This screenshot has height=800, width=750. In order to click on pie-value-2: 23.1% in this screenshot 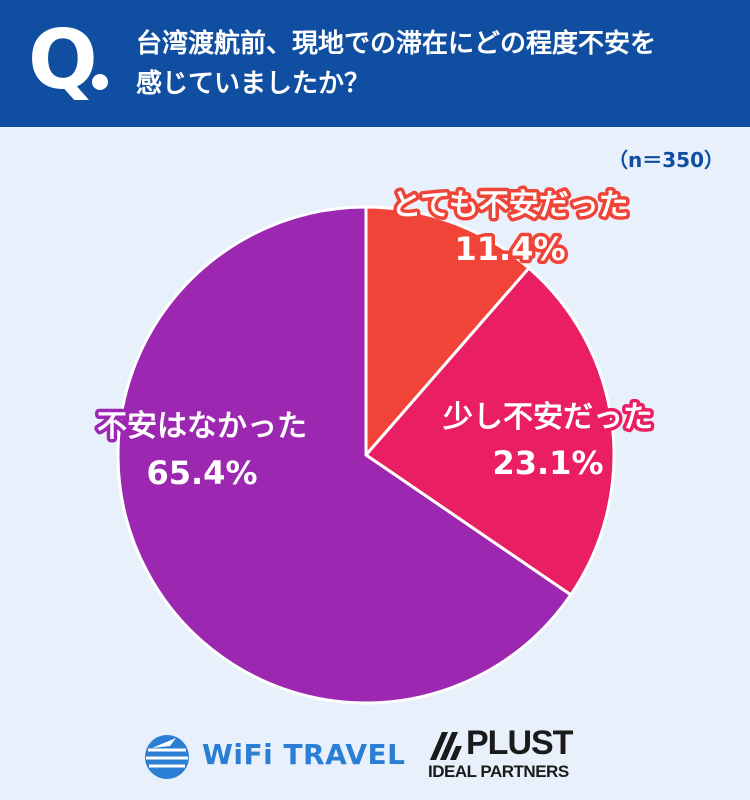, I will do `click(547, 463)`.